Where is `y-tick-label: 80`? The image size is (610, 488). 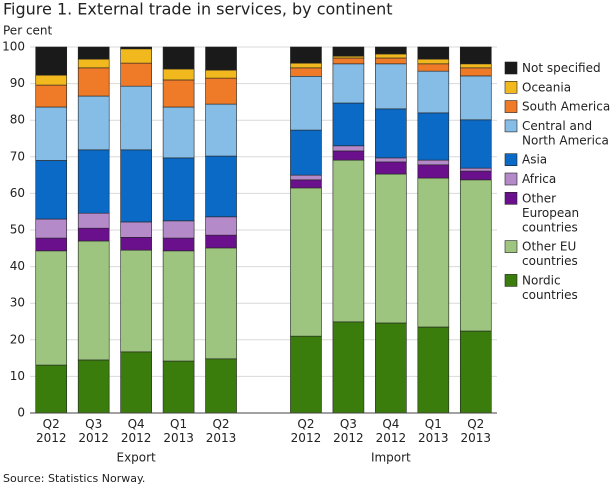 y-tick-label: 80 is located at coordinates (17, 120).